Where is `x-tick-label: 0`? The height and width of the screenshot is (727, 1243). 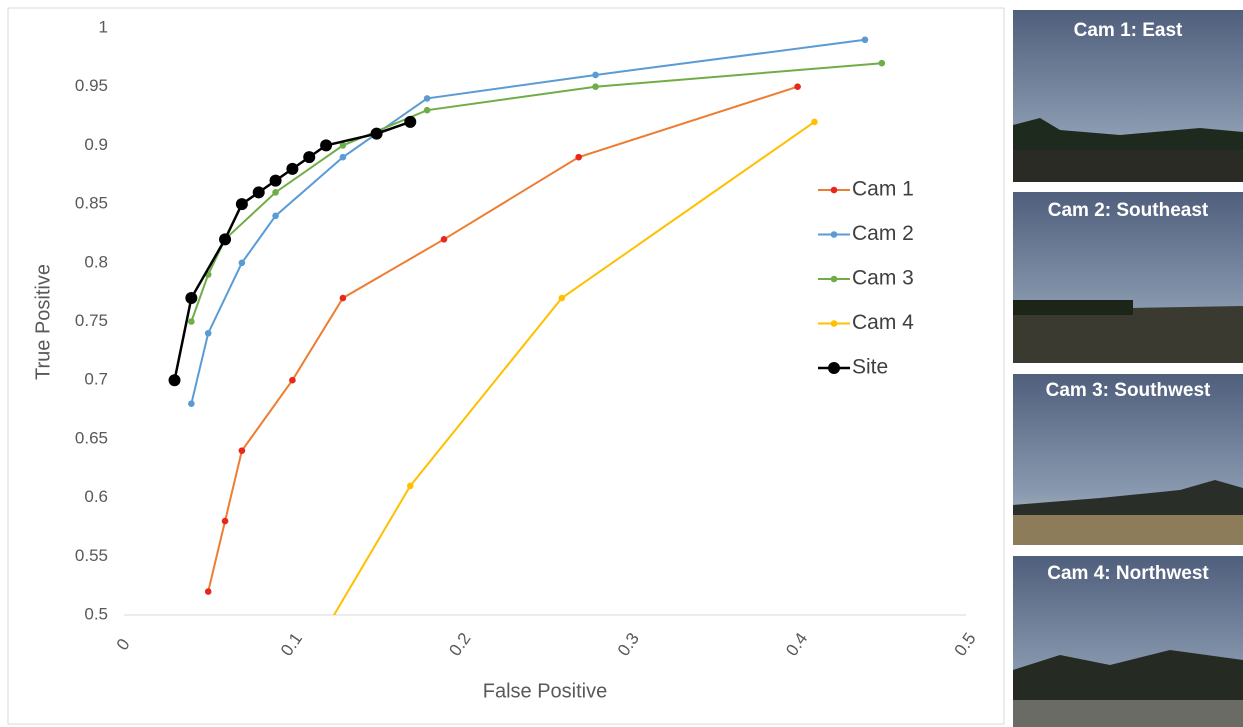 x-tick-label: 0 is located at coordinates (123, 644).